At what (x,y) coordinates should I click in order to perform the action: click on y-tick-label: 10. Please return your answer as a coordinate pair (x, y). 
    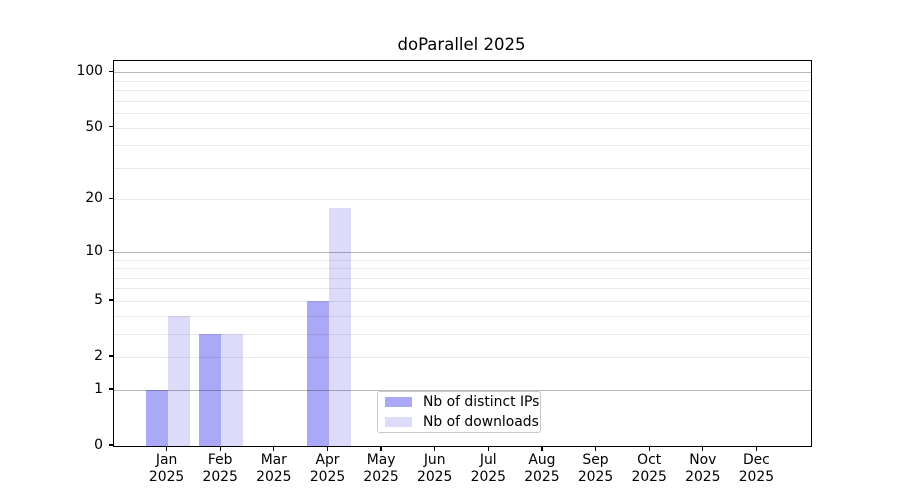
    Looking at the image, I should click on (94, 250).